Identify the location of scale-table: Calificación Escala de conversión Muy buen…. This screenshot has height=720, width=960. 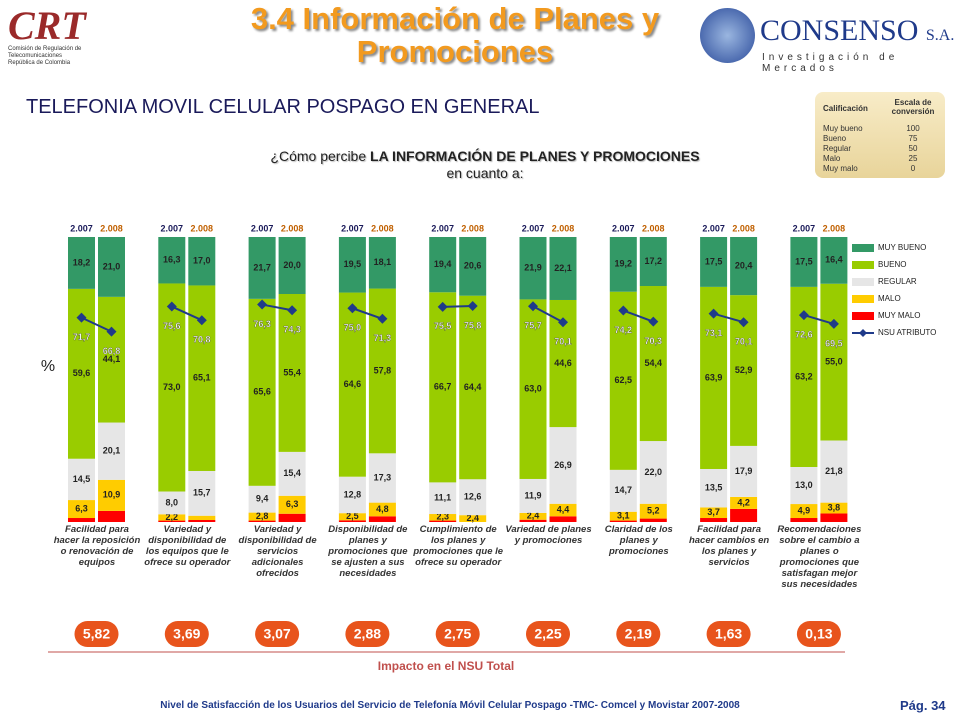
(880, 135).